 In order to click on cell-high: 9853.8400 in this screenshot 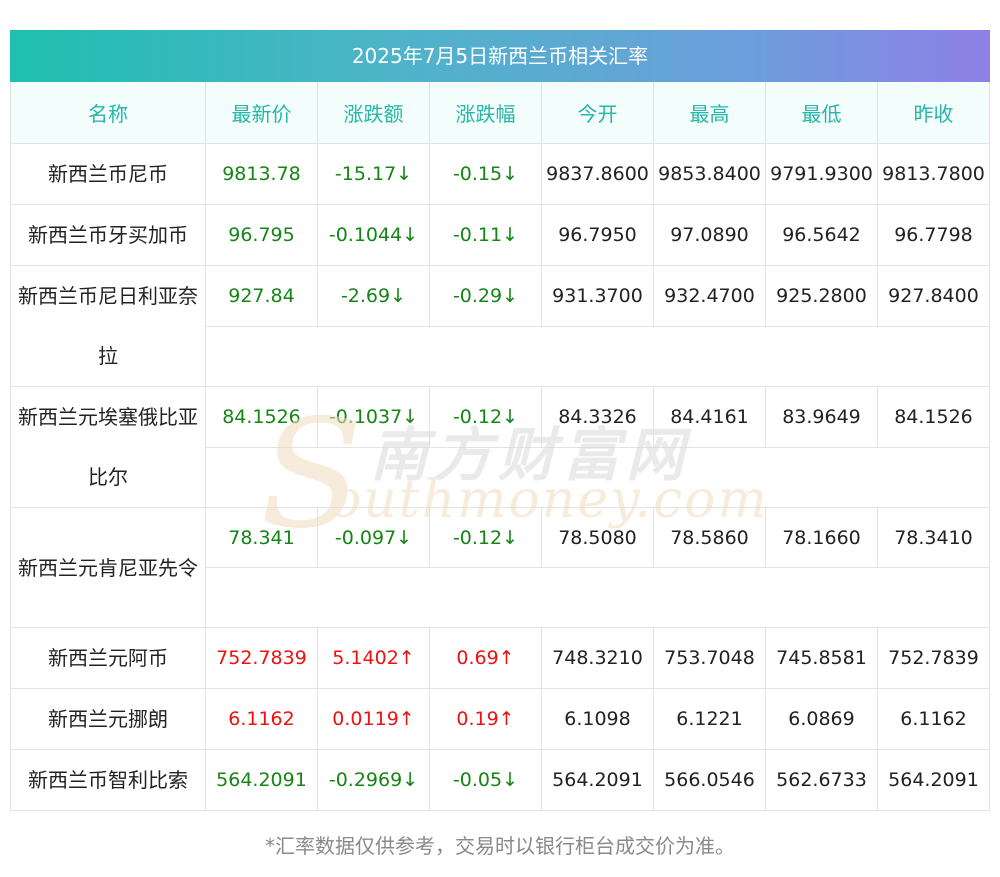, I will do `click(709, 174)`.